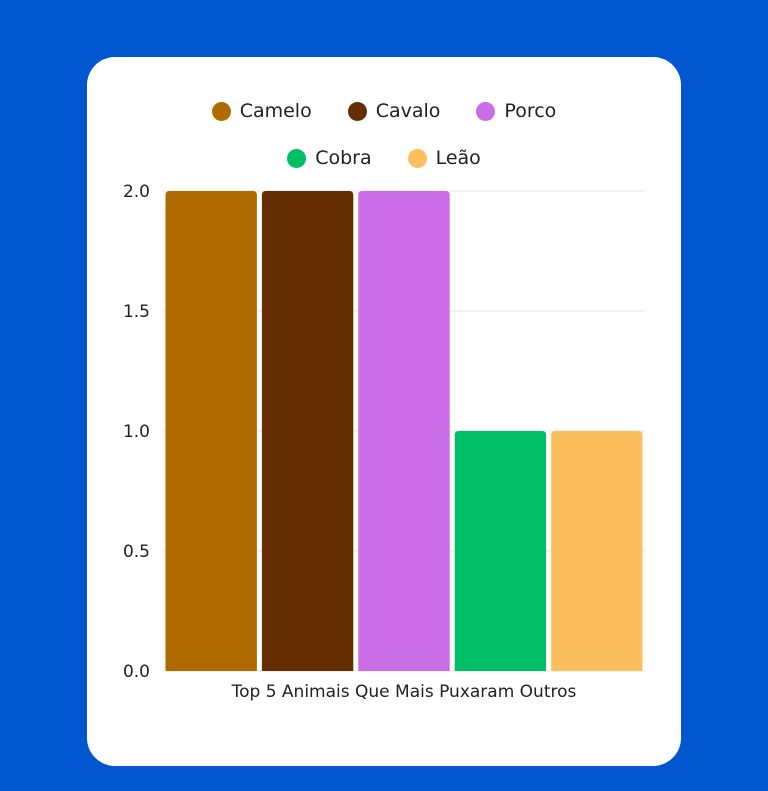  I want to click on y-tick-label: 1.0, so click(136, 432).